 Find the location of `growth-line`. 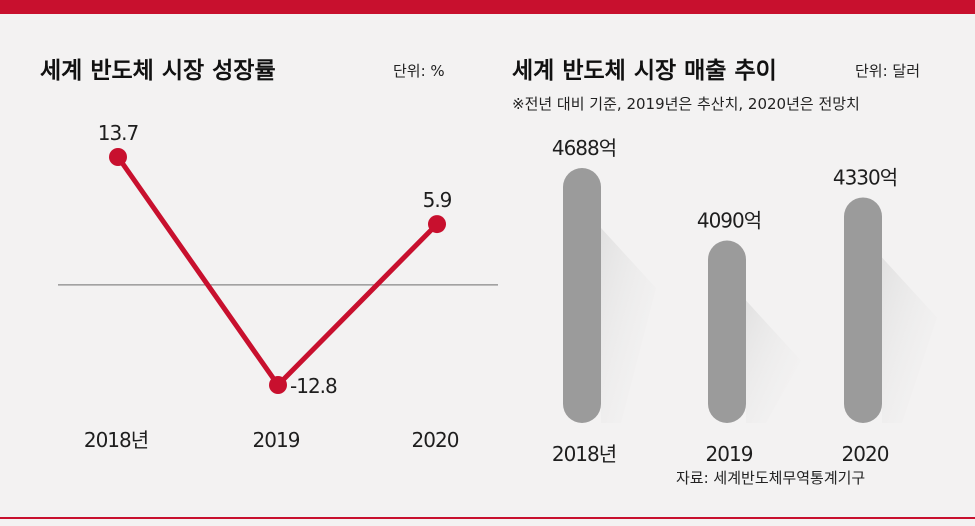

growth-line is located at coordinates (277, 271).